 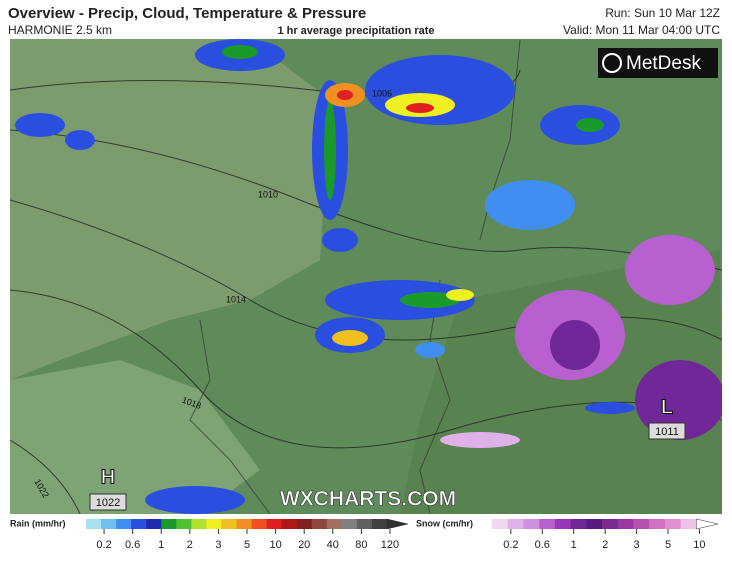 What do you see at coordinates (699, 545) in the screenshot?
I see `snow-tick-label: 10` at bounding box center [699, 545].